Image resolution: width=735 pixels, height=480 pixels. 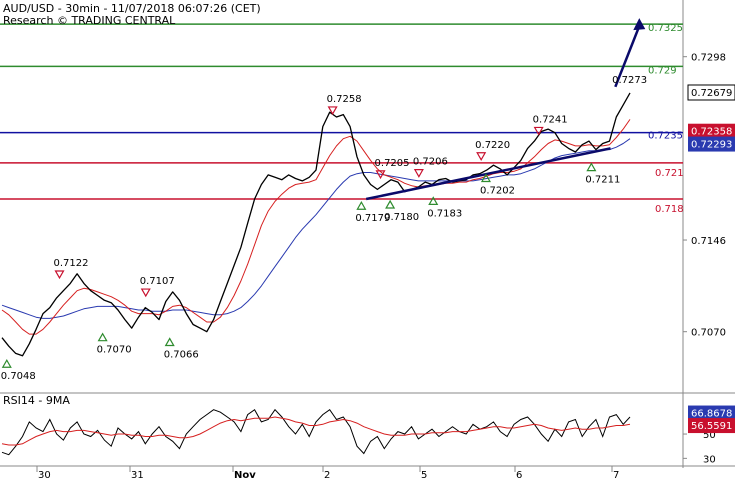 I want to click on x-tick-label: 5, so click(x=424, y=475).